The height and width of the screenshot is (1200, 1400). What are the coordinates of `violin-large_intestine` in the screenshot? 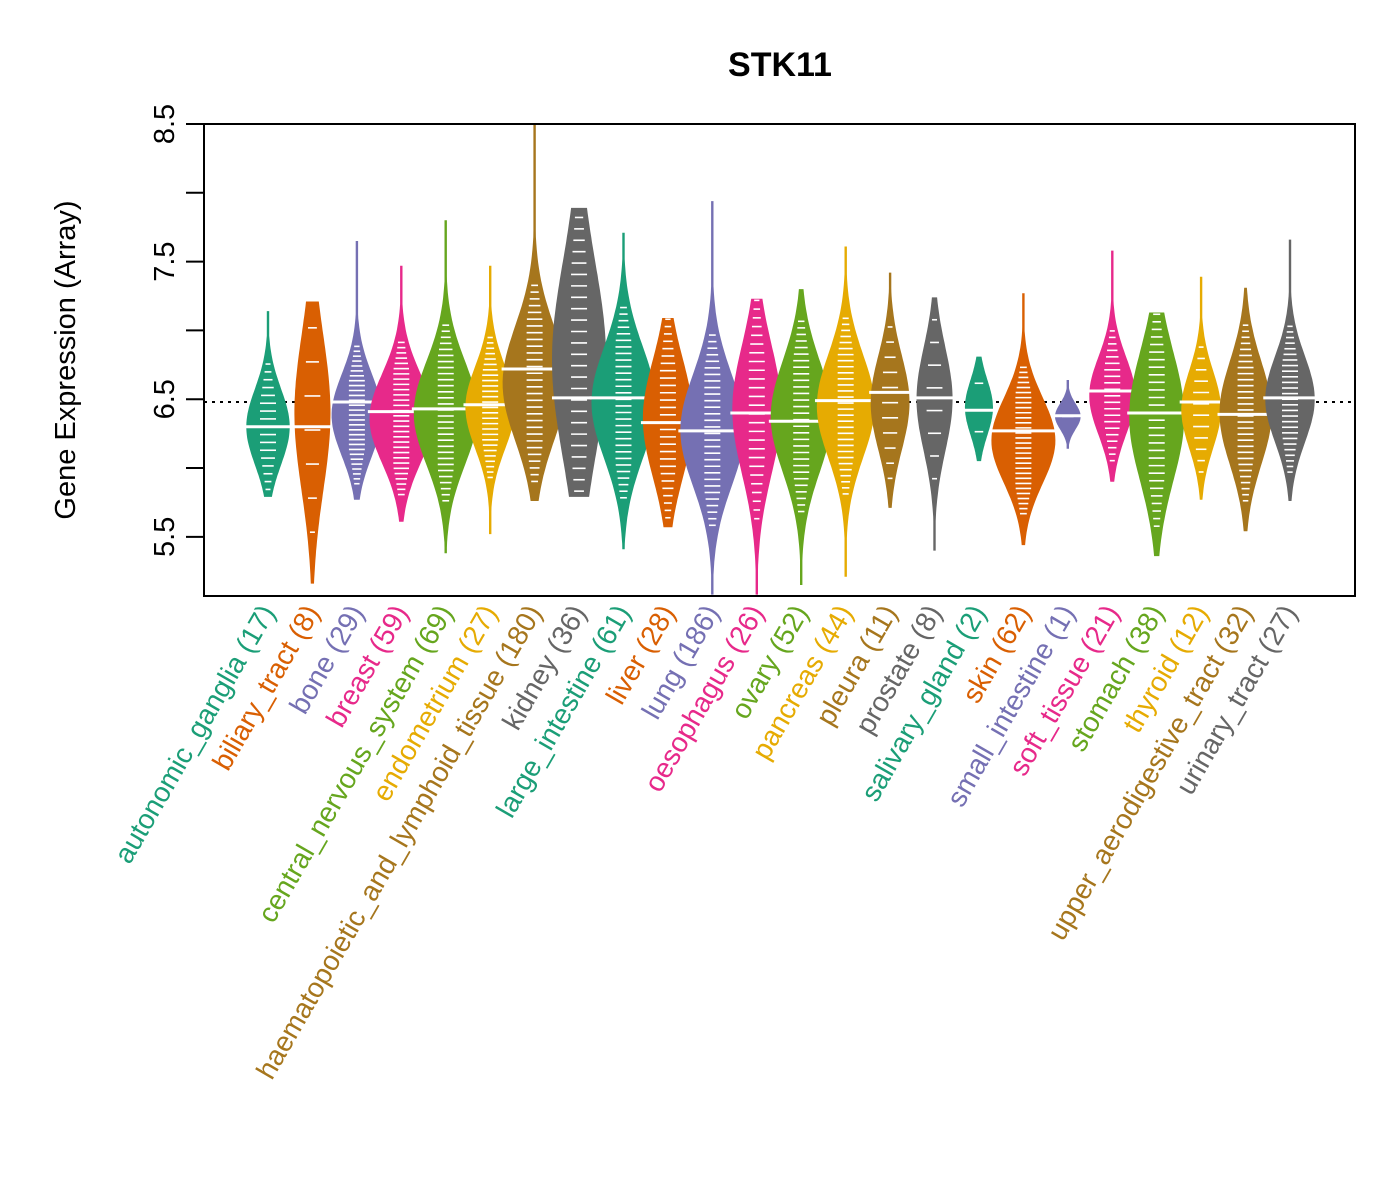 It's located at (623, 391).